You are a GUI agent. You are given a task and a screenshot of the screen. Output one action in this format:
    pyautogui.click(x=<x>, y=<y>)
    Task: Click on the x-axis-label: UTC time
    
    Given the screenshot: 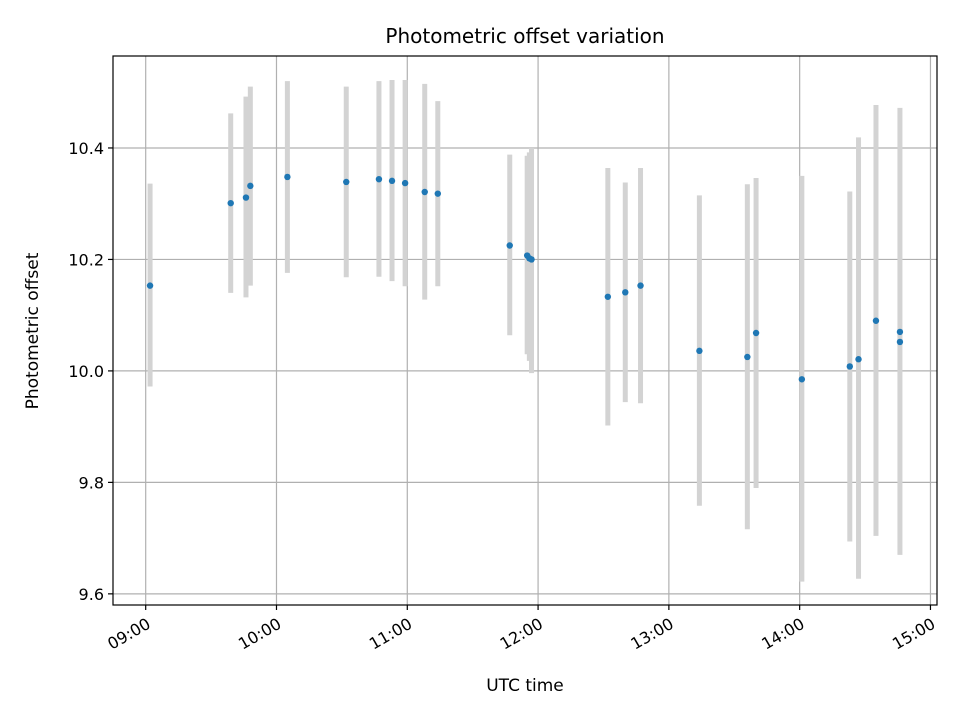 What is the action you would take?
    pyautogui.click(x=525, y=686)
    